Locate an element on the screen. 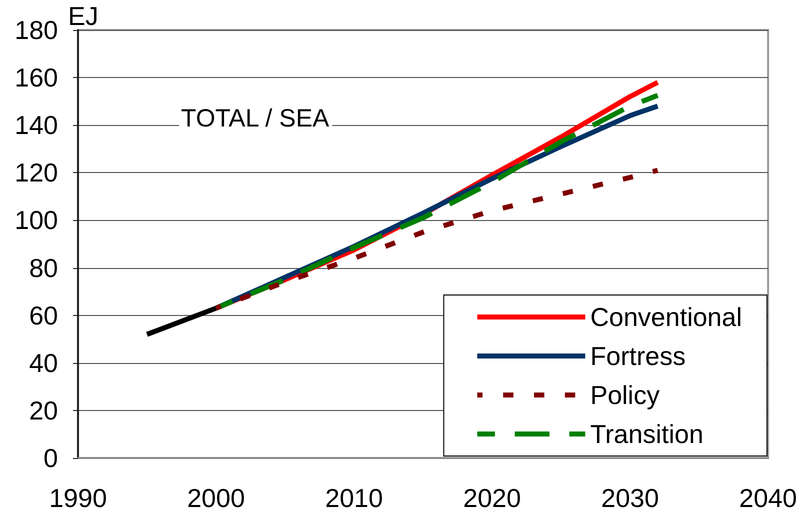 This screenshot has height=518, width=800. x-tick-label: 1990 is located at coordinates (78, 498).